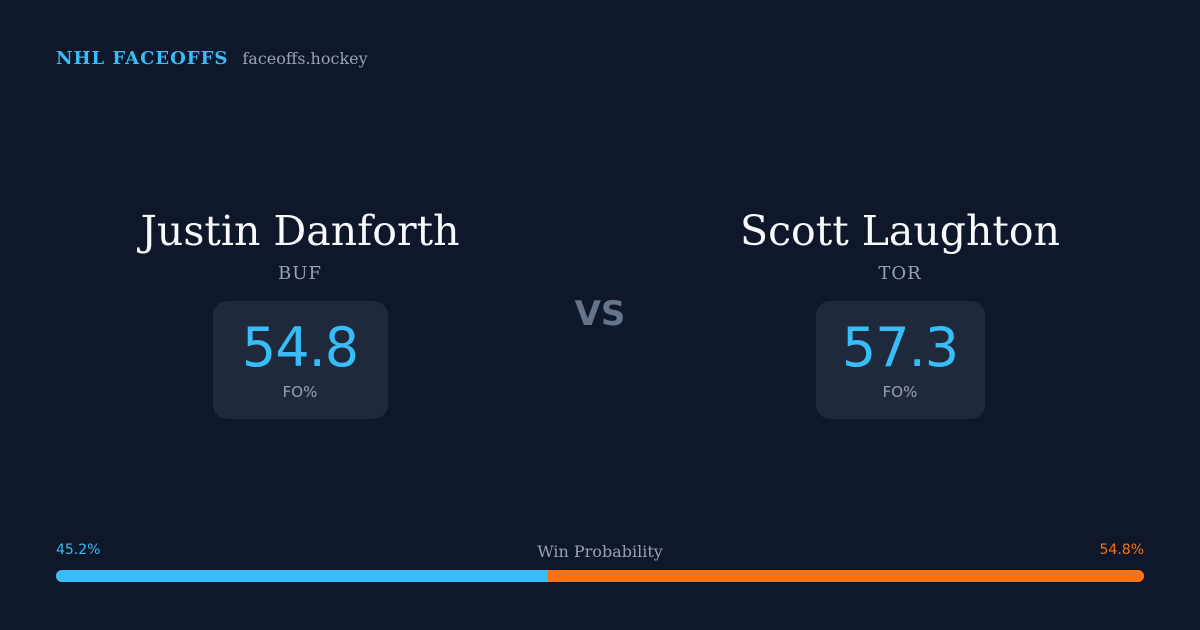  Describe the element at coordinates (300, 231) in the screenshot. I see `player-name: Justin Danforth` at that location.